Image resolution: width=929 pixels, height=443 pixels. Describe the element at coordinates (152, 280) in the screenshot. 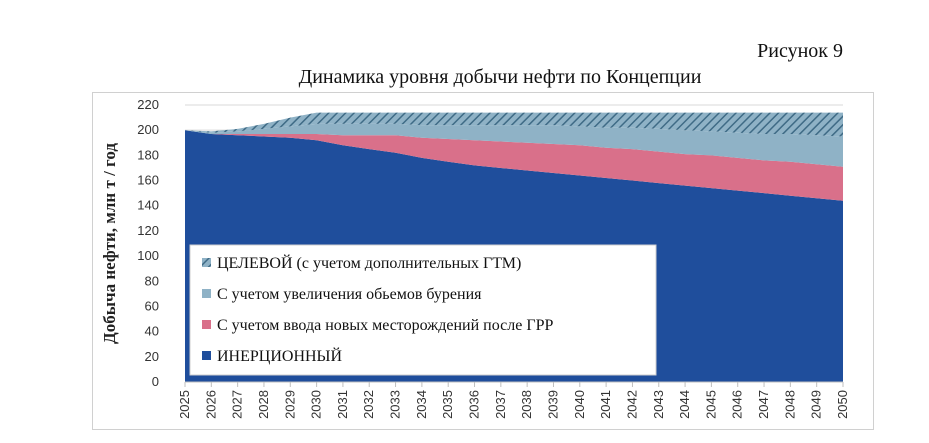

I see `y-tick-label: 80` at that location.